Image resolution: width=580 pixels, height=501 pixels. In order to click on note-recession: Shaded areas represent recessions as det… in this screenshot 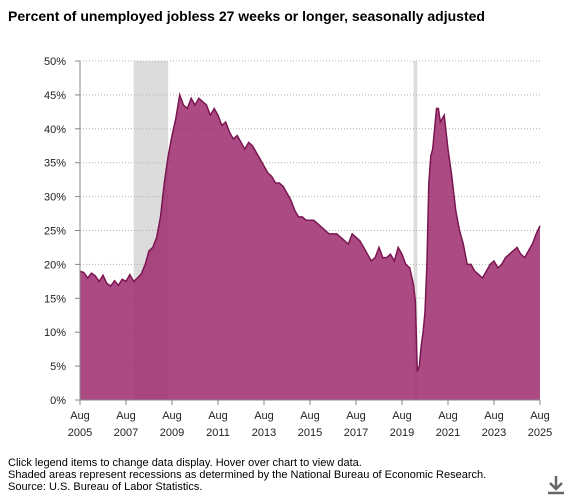, I will do `click(247, 475)`.